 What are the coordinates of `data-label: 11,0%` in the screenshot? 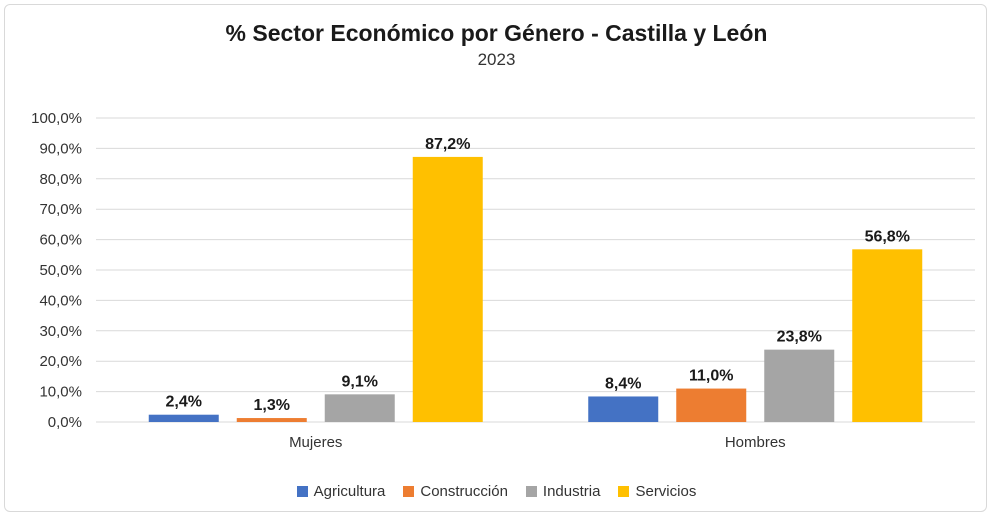 It's located at (711, 376).